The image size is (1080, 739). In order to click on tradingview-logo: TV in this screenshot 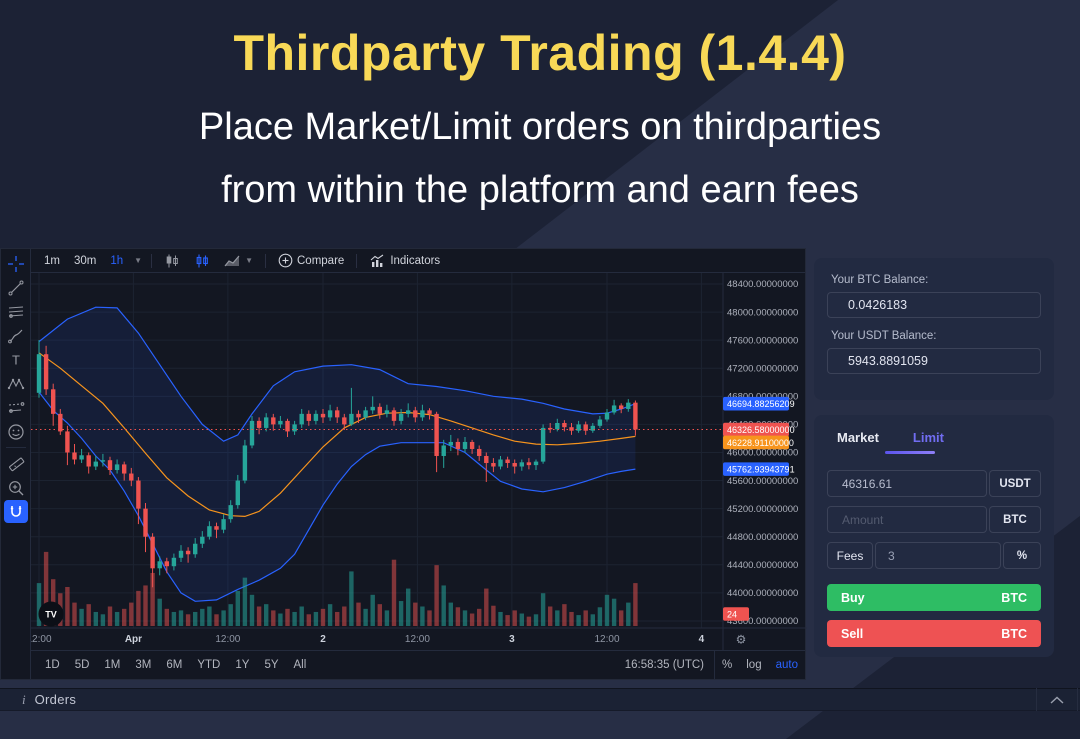, I will do `click(51, 614)`.